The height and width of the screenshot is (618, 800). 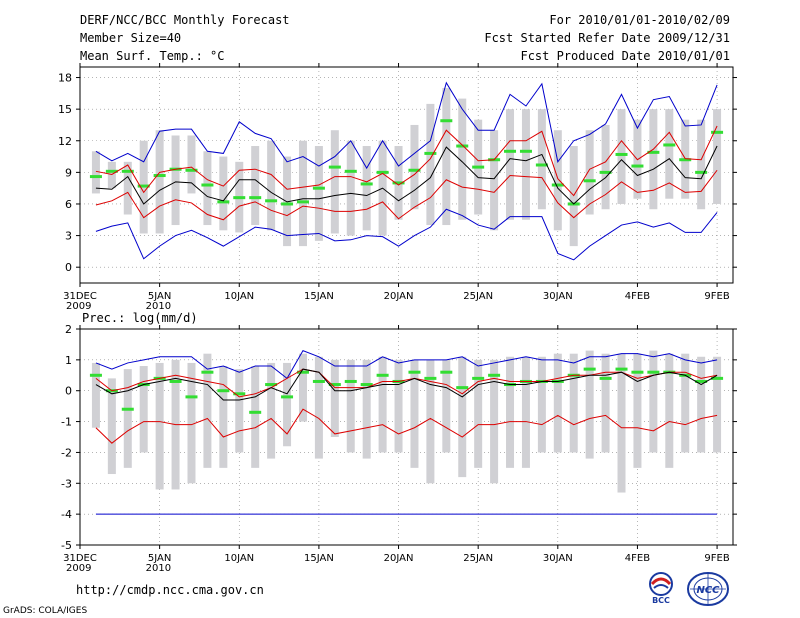 I want to click on source-url: http://cmdp.ncc.cma.gov.cn, so click(x=170, y=590).